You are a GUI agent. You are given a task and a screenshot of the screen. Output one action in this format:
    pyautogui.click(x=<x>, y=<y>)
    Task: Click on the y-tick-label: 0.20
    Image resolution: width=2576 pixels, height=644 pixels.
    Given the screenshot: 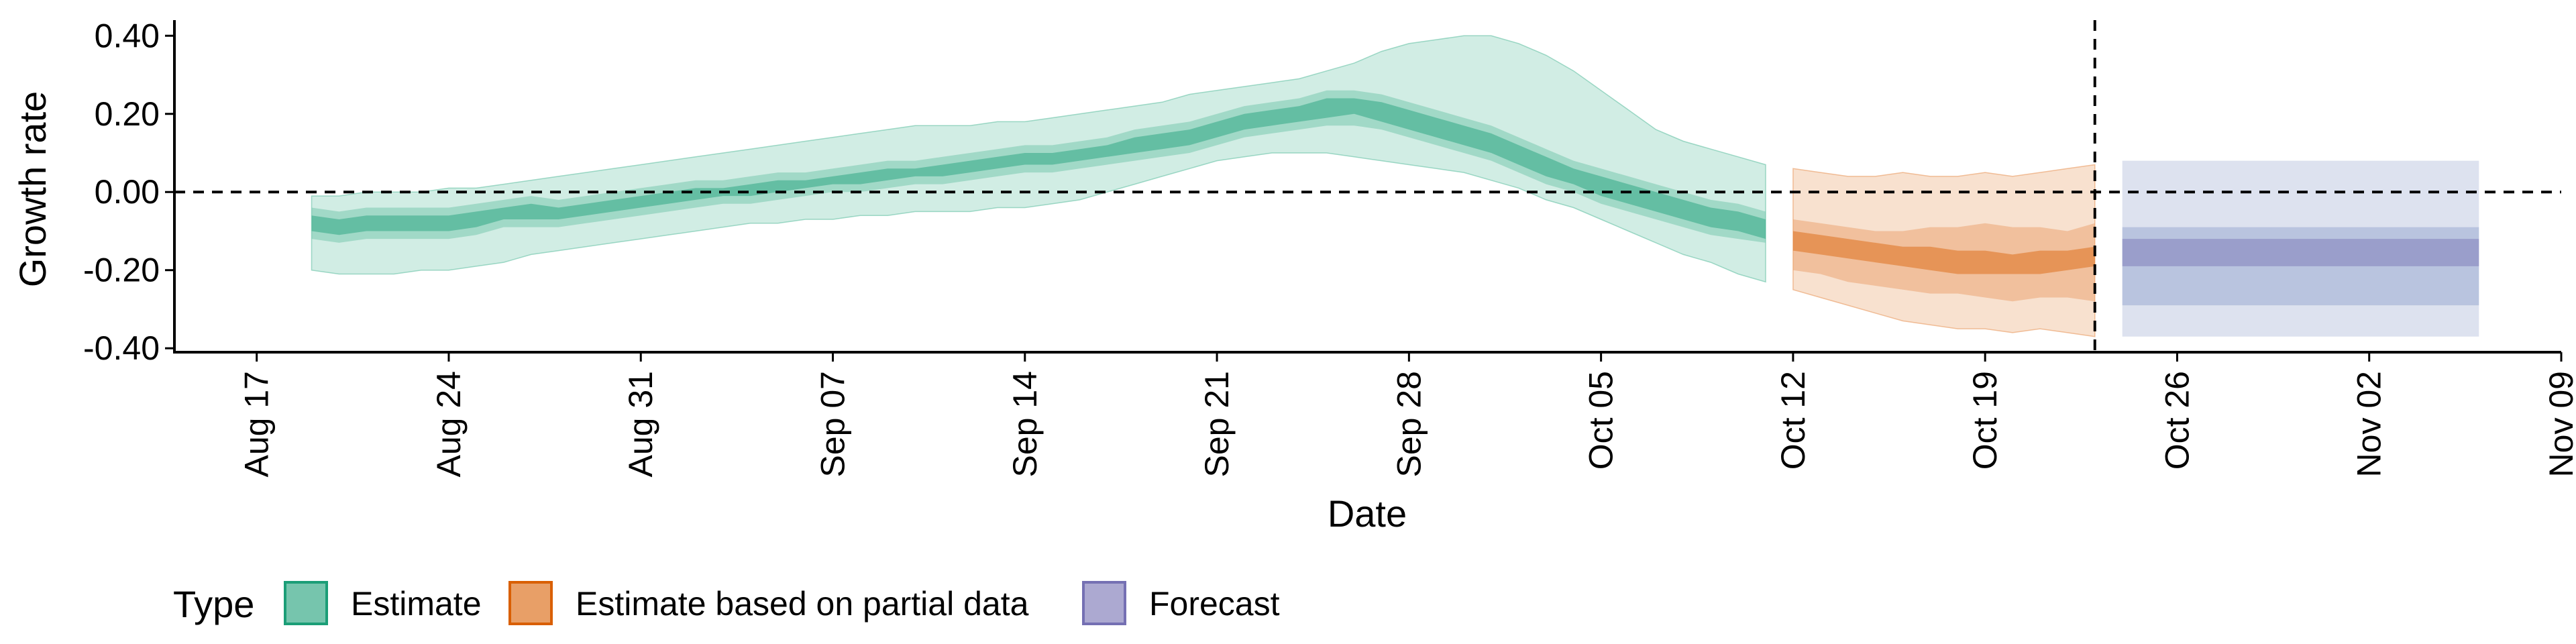 What is the action you would take?
    pyautogui.click(x=127, y=114)
    